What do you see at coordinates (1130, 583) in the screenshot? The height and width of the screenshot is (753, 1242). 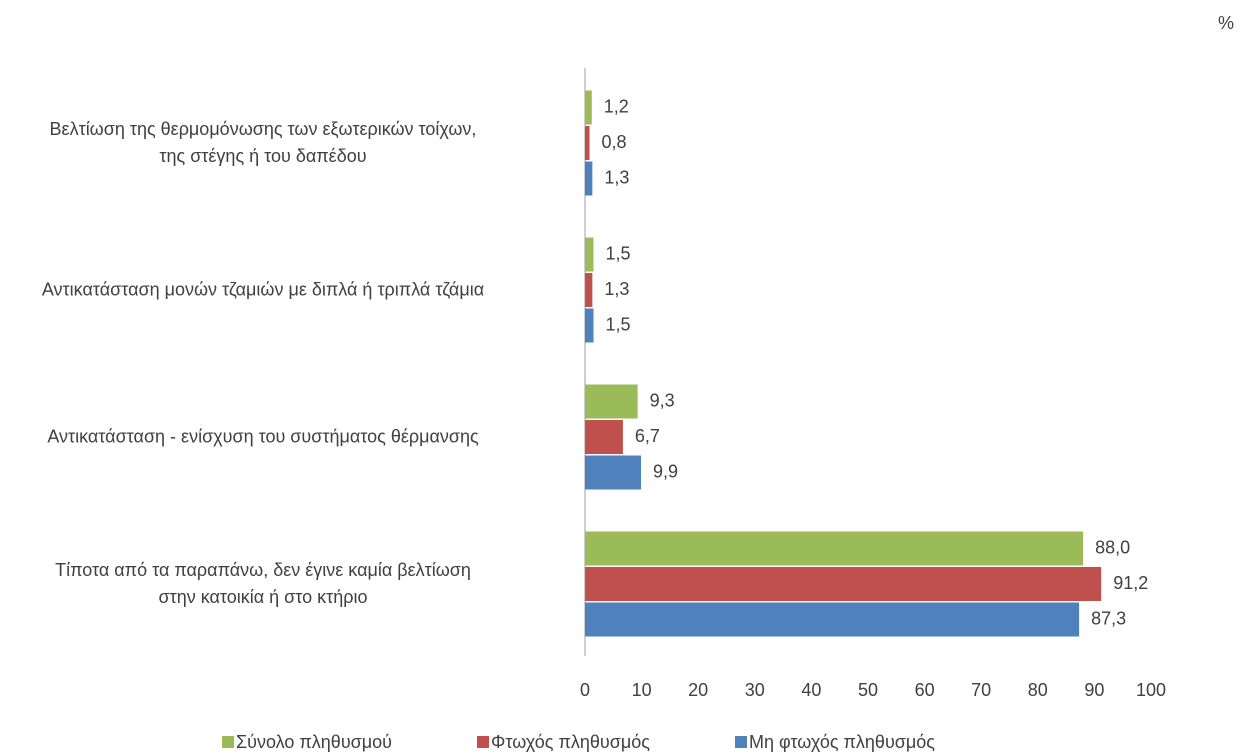 I see `value-label: 91,2` at bounding box center [1130, 583].